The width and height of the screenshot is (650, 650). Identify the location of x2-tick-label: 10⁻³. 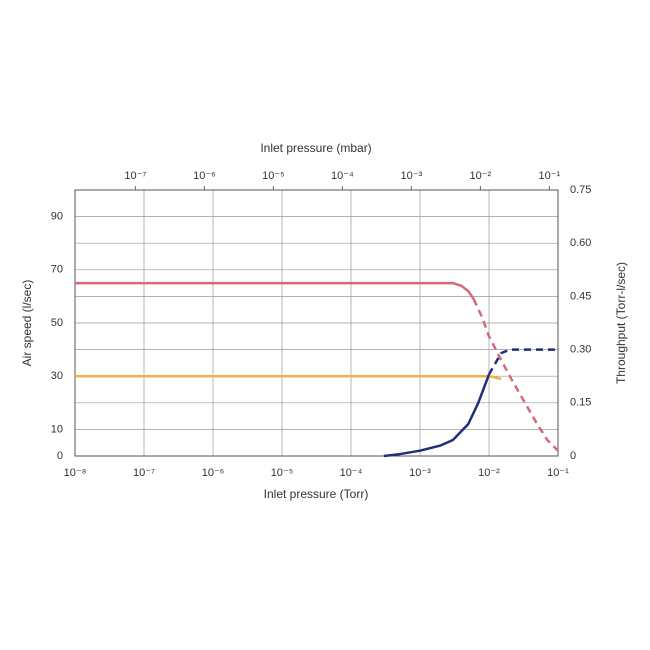
(412, 176).